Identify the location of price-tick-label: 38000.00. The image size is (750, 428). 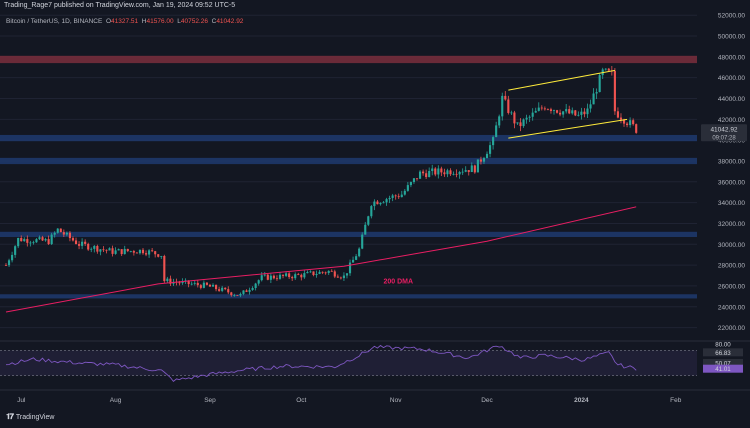
(731, 161).